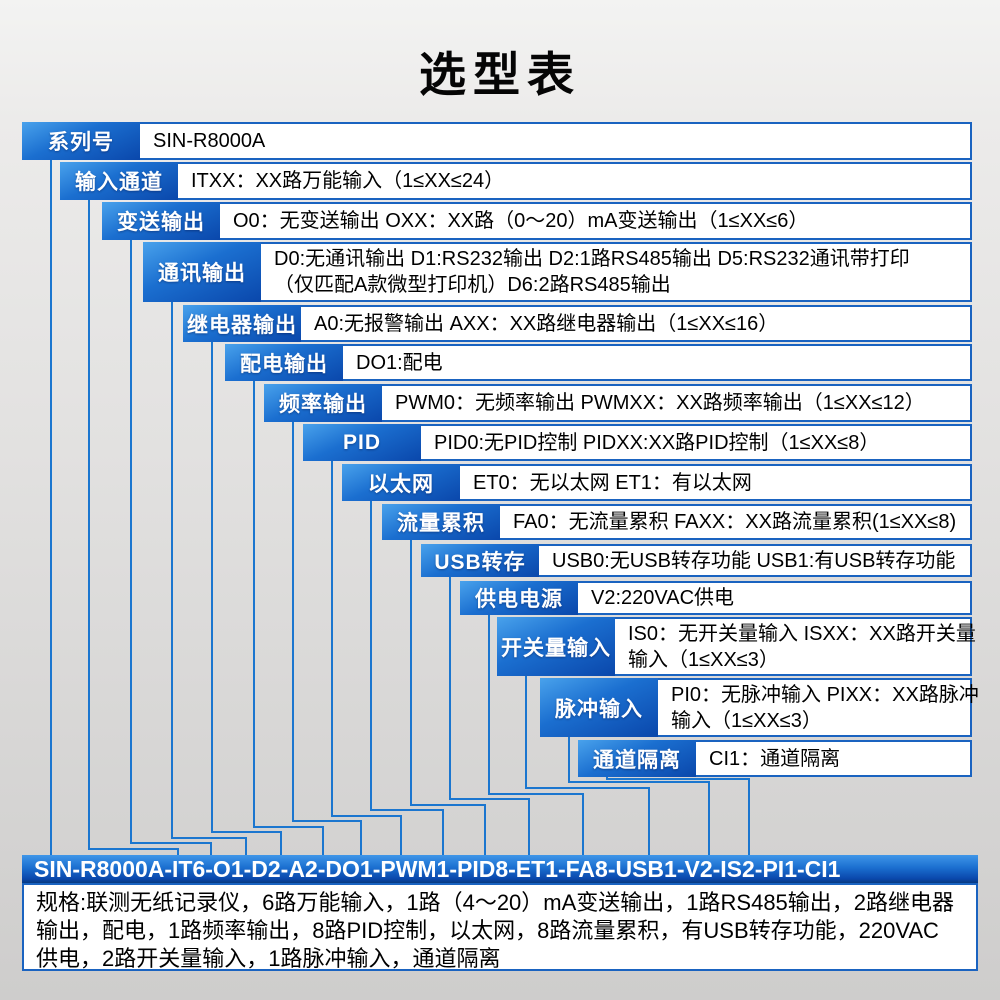 This screenshot has width=1000, height=1000. Describe the element at coordinates (660, 403) in the screenshot. I see `row-desc-line: PWM0：无频率输出 PWMXX：XX路频率输出（1≤XX≤12）` at that location.